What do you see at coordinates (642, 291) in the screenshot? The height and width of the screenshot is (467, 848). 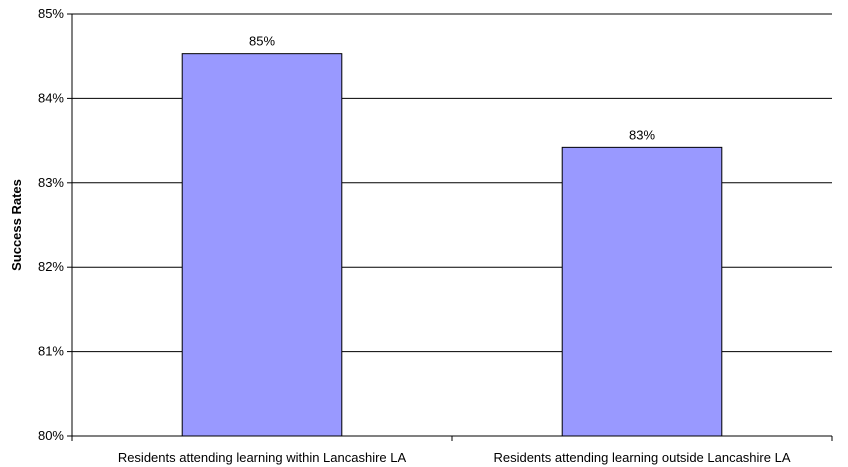 I see `bar` at bounding box center [642, 291].